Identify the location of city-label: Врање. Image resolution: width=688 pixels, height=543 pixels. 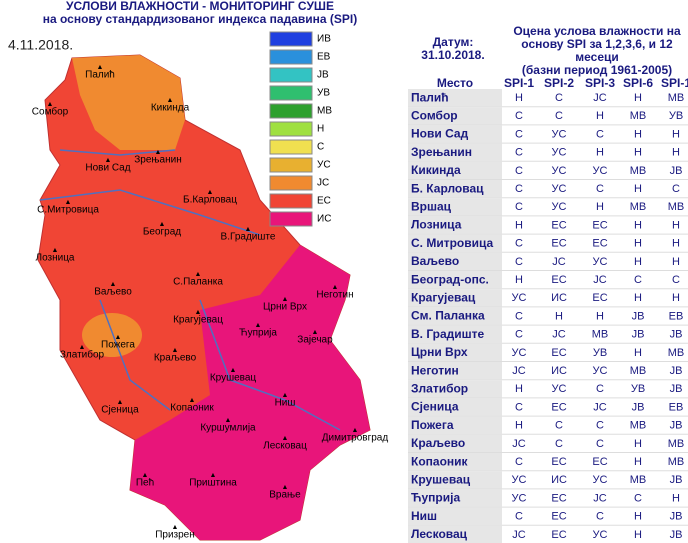
(285, 495).